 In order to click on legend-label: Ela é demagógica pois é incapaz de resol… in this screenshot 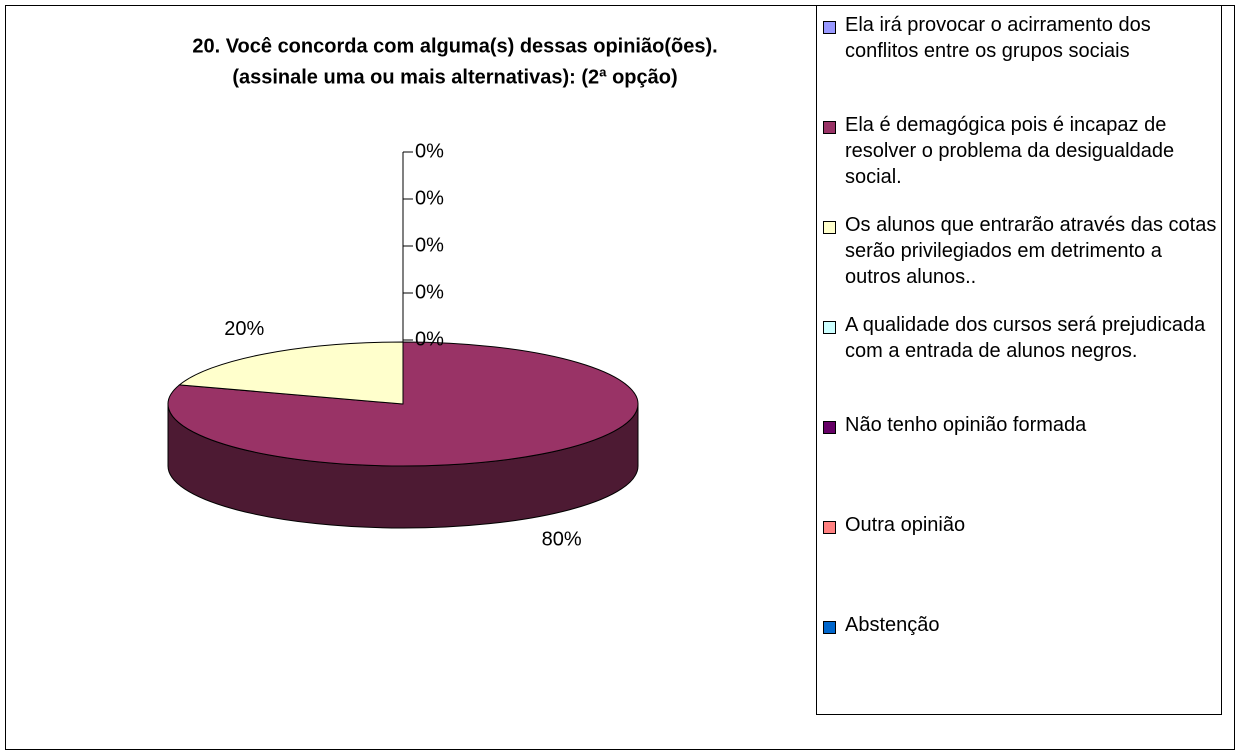, I will do `click(1010, 151)`.